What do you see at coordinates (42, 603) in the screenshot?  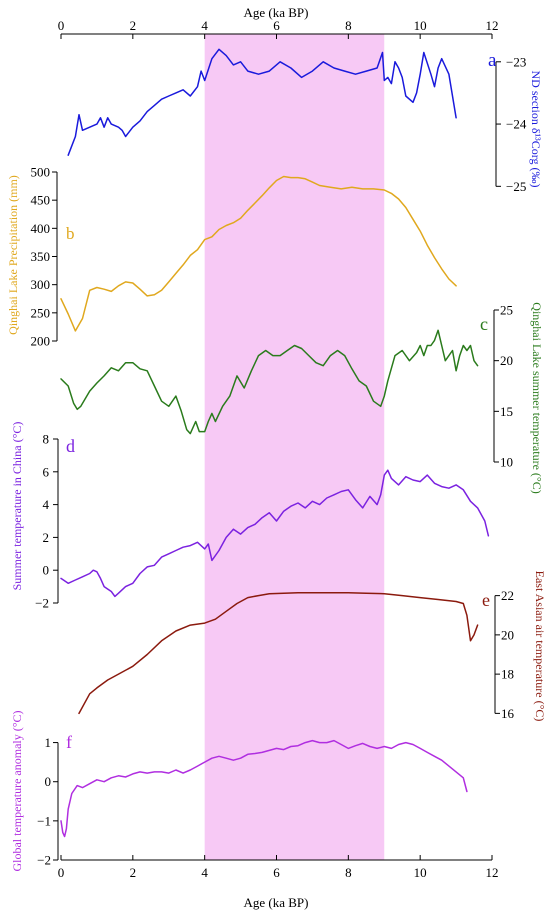 I see `panel-d-y-tick-label: −2` at bounding box center [42, 603].